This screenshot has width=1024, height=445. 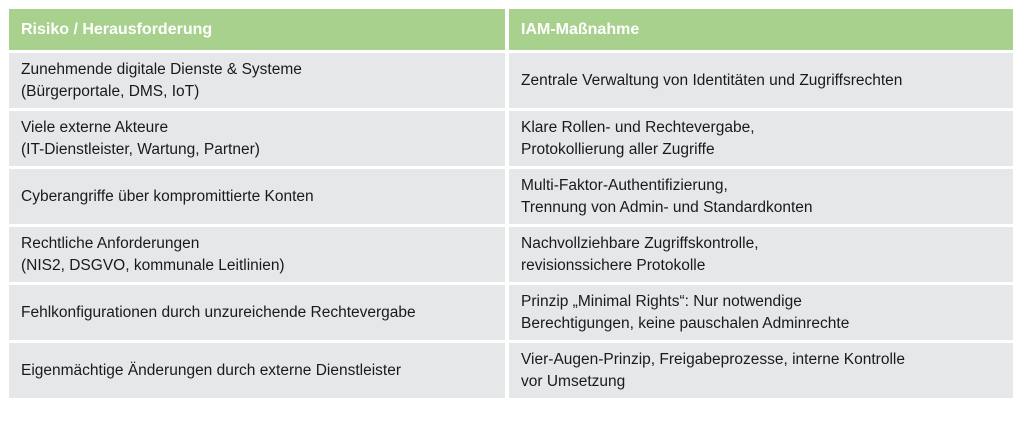 I want to click on table-header-row: Risiko / Herausforderung IAM-Maßnahme, so click(x=511, y=29).